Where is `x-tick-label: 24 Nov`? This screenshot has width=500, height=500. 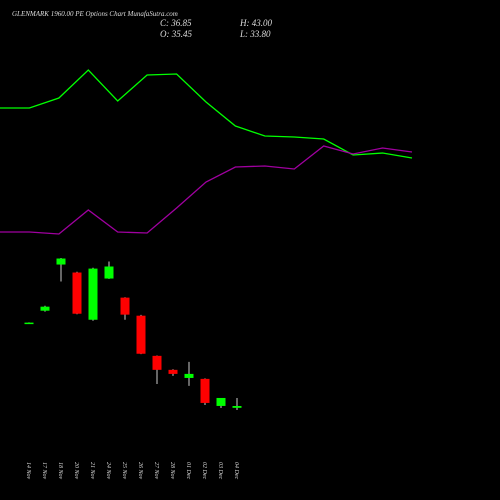 x-tick-label: 24 Nov is located at coordinates (108, 471).